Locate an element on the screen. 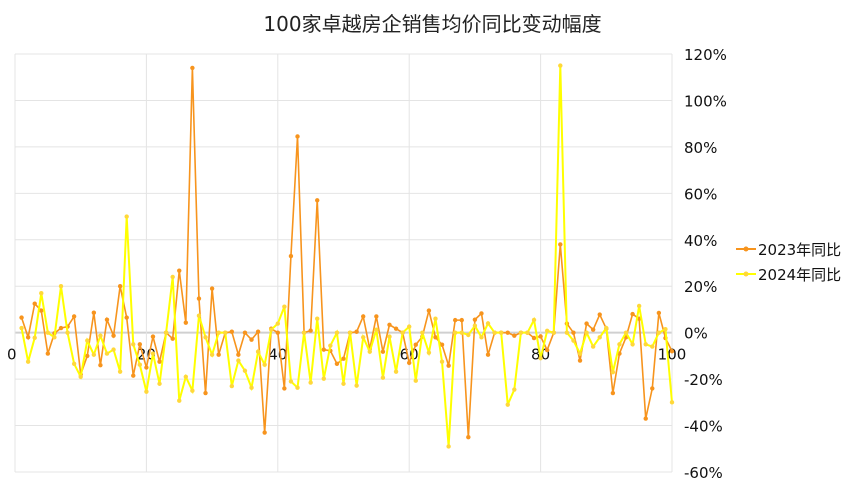 The image size is (865, 487). legend-item: 2023年同比 is located at coordinates (788, 250).